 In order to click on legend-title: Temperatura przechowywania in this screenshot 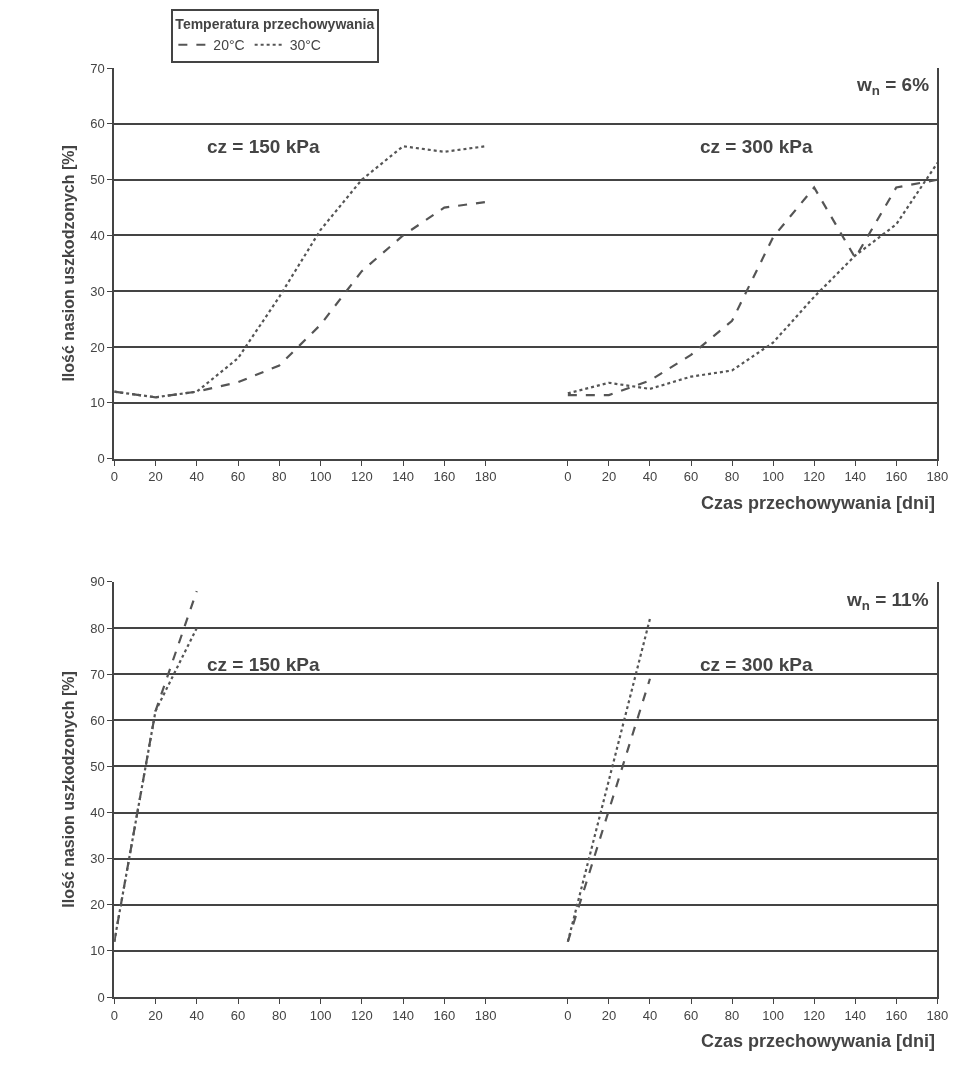, I will do `click(275, 24)`.